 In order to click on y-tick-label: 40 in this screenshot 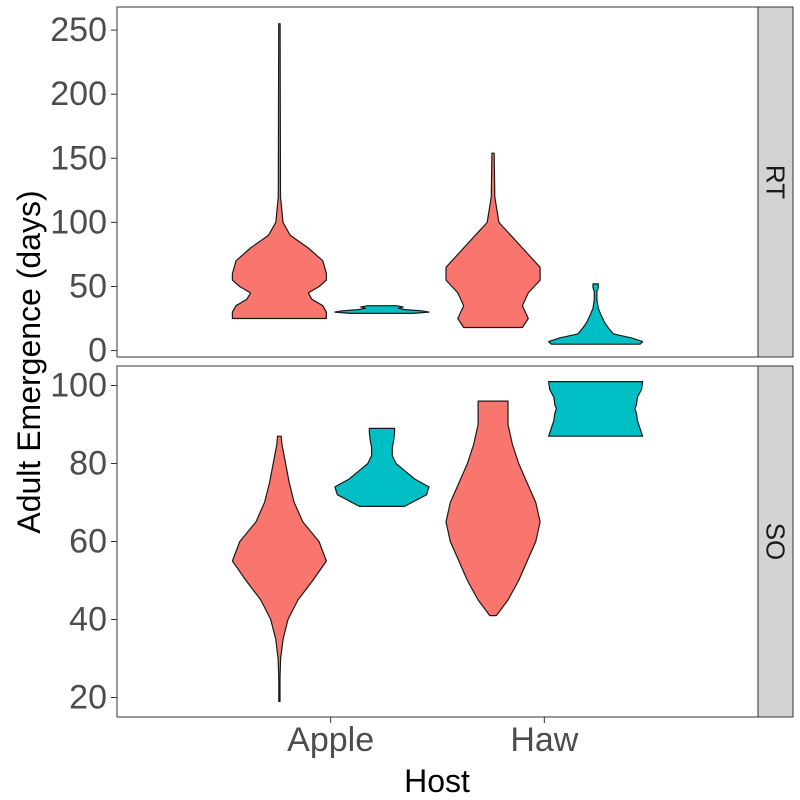, I will do `click(88, 620)`.